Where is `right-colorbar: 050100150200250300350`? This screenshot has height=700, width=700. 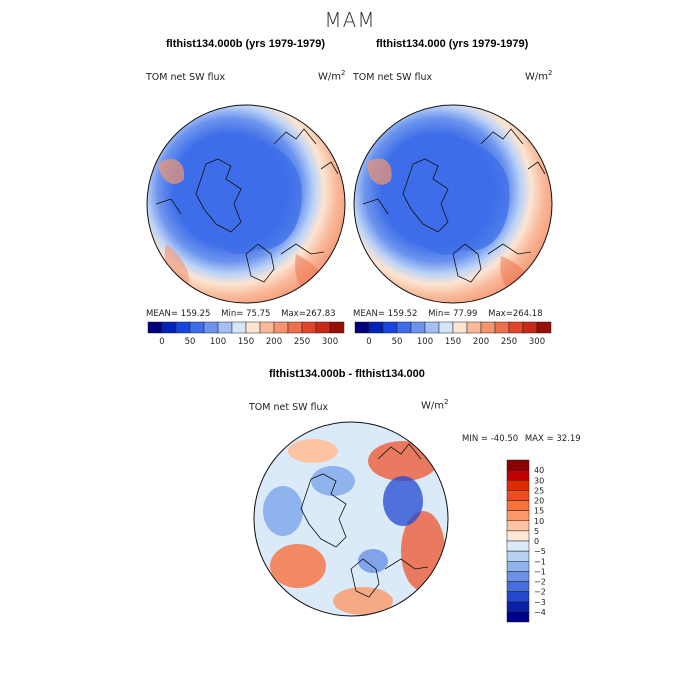 right-colorbar: 050100150200250300350 is located at coordinates (453, 334).